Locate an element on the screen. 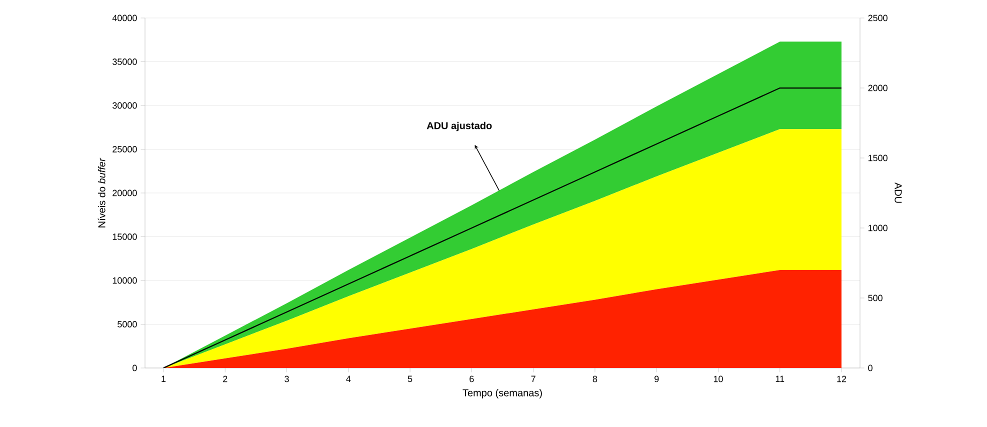 The width and height of the screenshot is (987, 427). x-axis-title: Tempo (semanas) is located at coordinates (502, 393).